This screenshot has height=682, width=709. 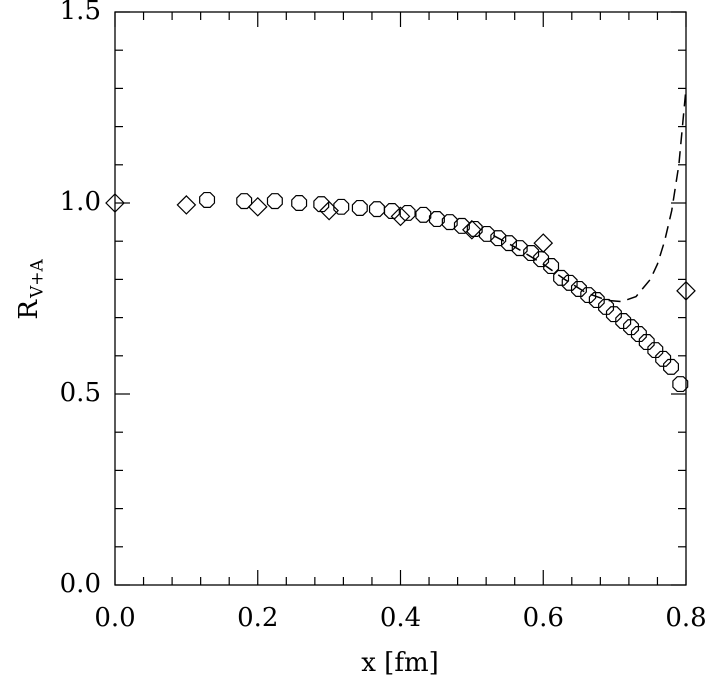 I want to click on x-tick-label: 0.0, so click(x=114, y=618).